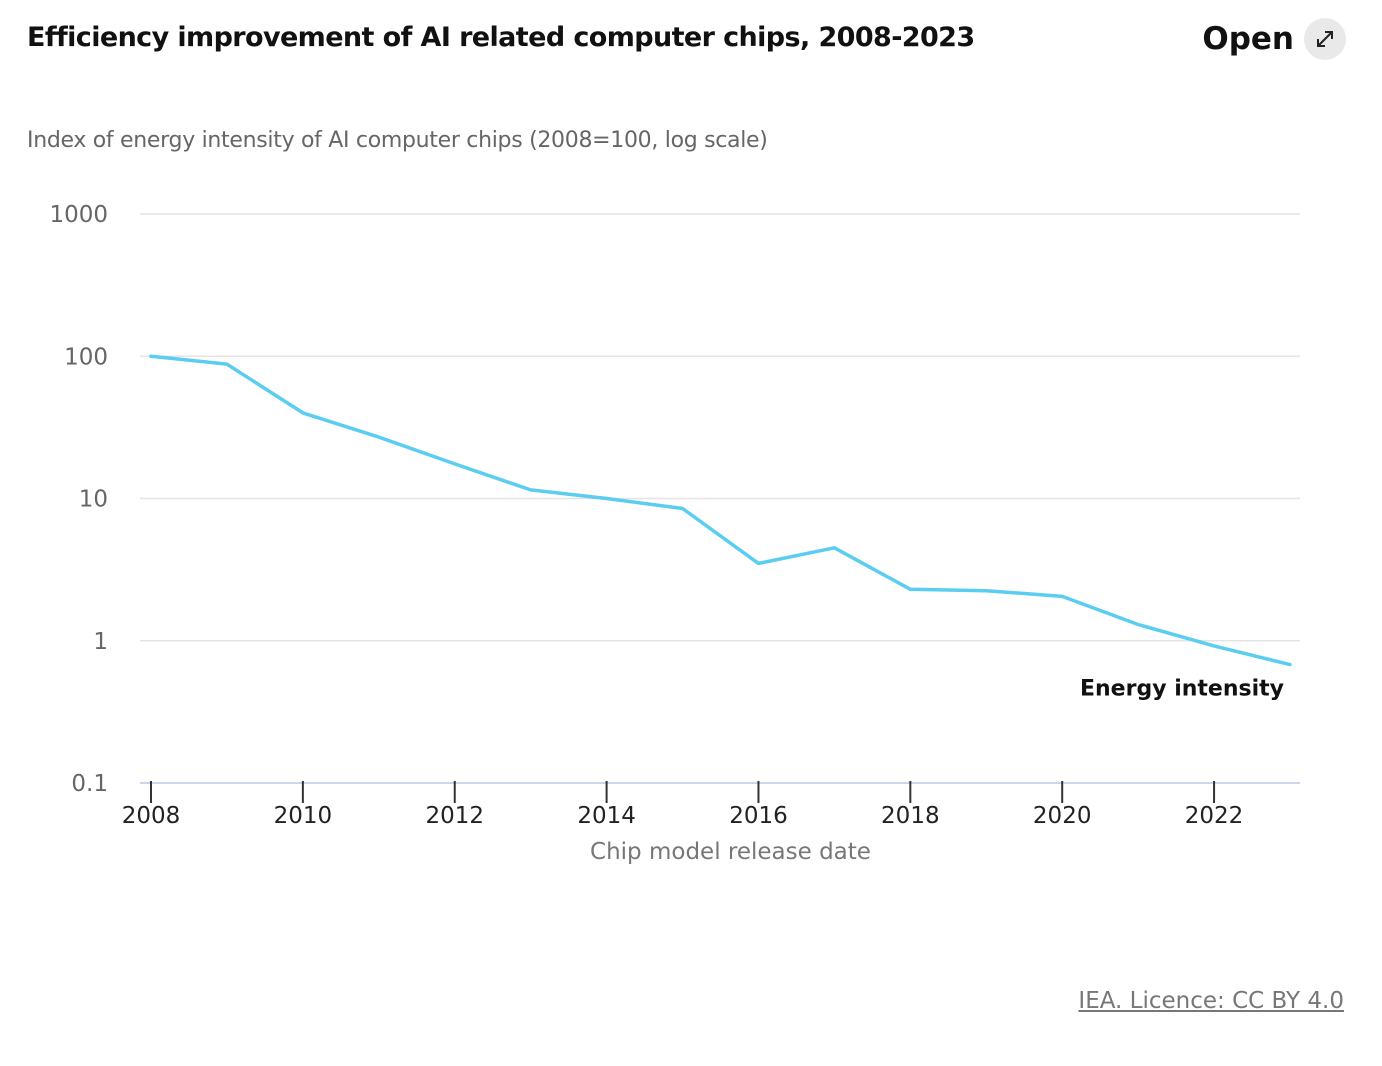 This screenshot has width=1382, height=1066. I want to click on x-axis-title: Chip model release date, so click(730, 852).